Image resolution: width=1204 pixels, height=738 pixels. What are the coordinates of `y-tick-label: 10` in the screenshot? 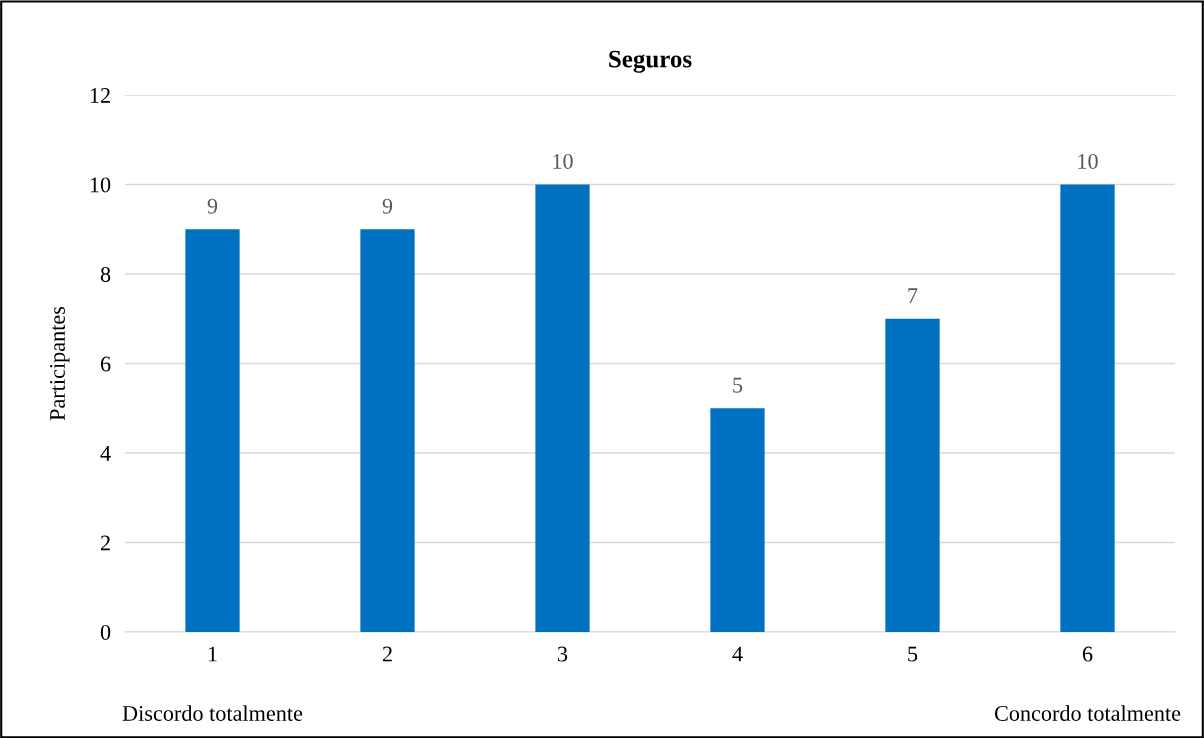 It's located at (100, 185).